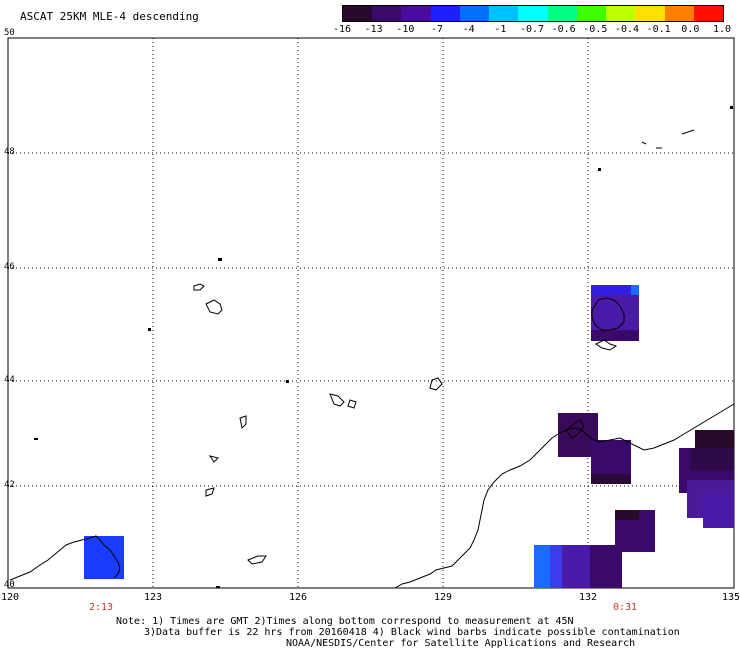 This screenshot has width=740, height=650. Describe the element at coordinates (588, 597) in the screenshot. I see `lon-label: 132` at that location.